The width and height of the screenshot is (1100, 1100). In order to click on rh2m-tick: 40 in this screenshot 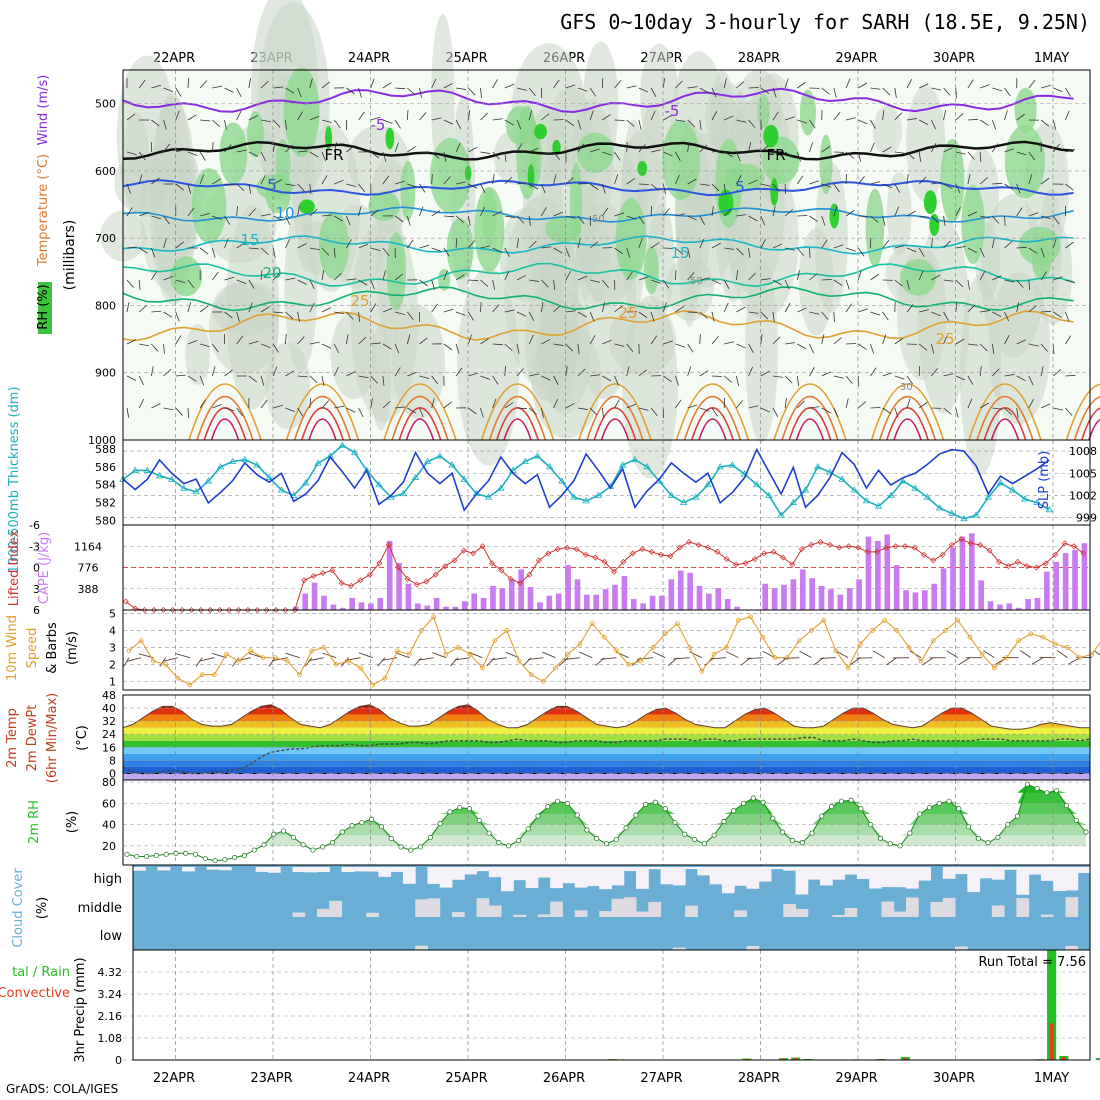, I will do `click(109, 825)`.